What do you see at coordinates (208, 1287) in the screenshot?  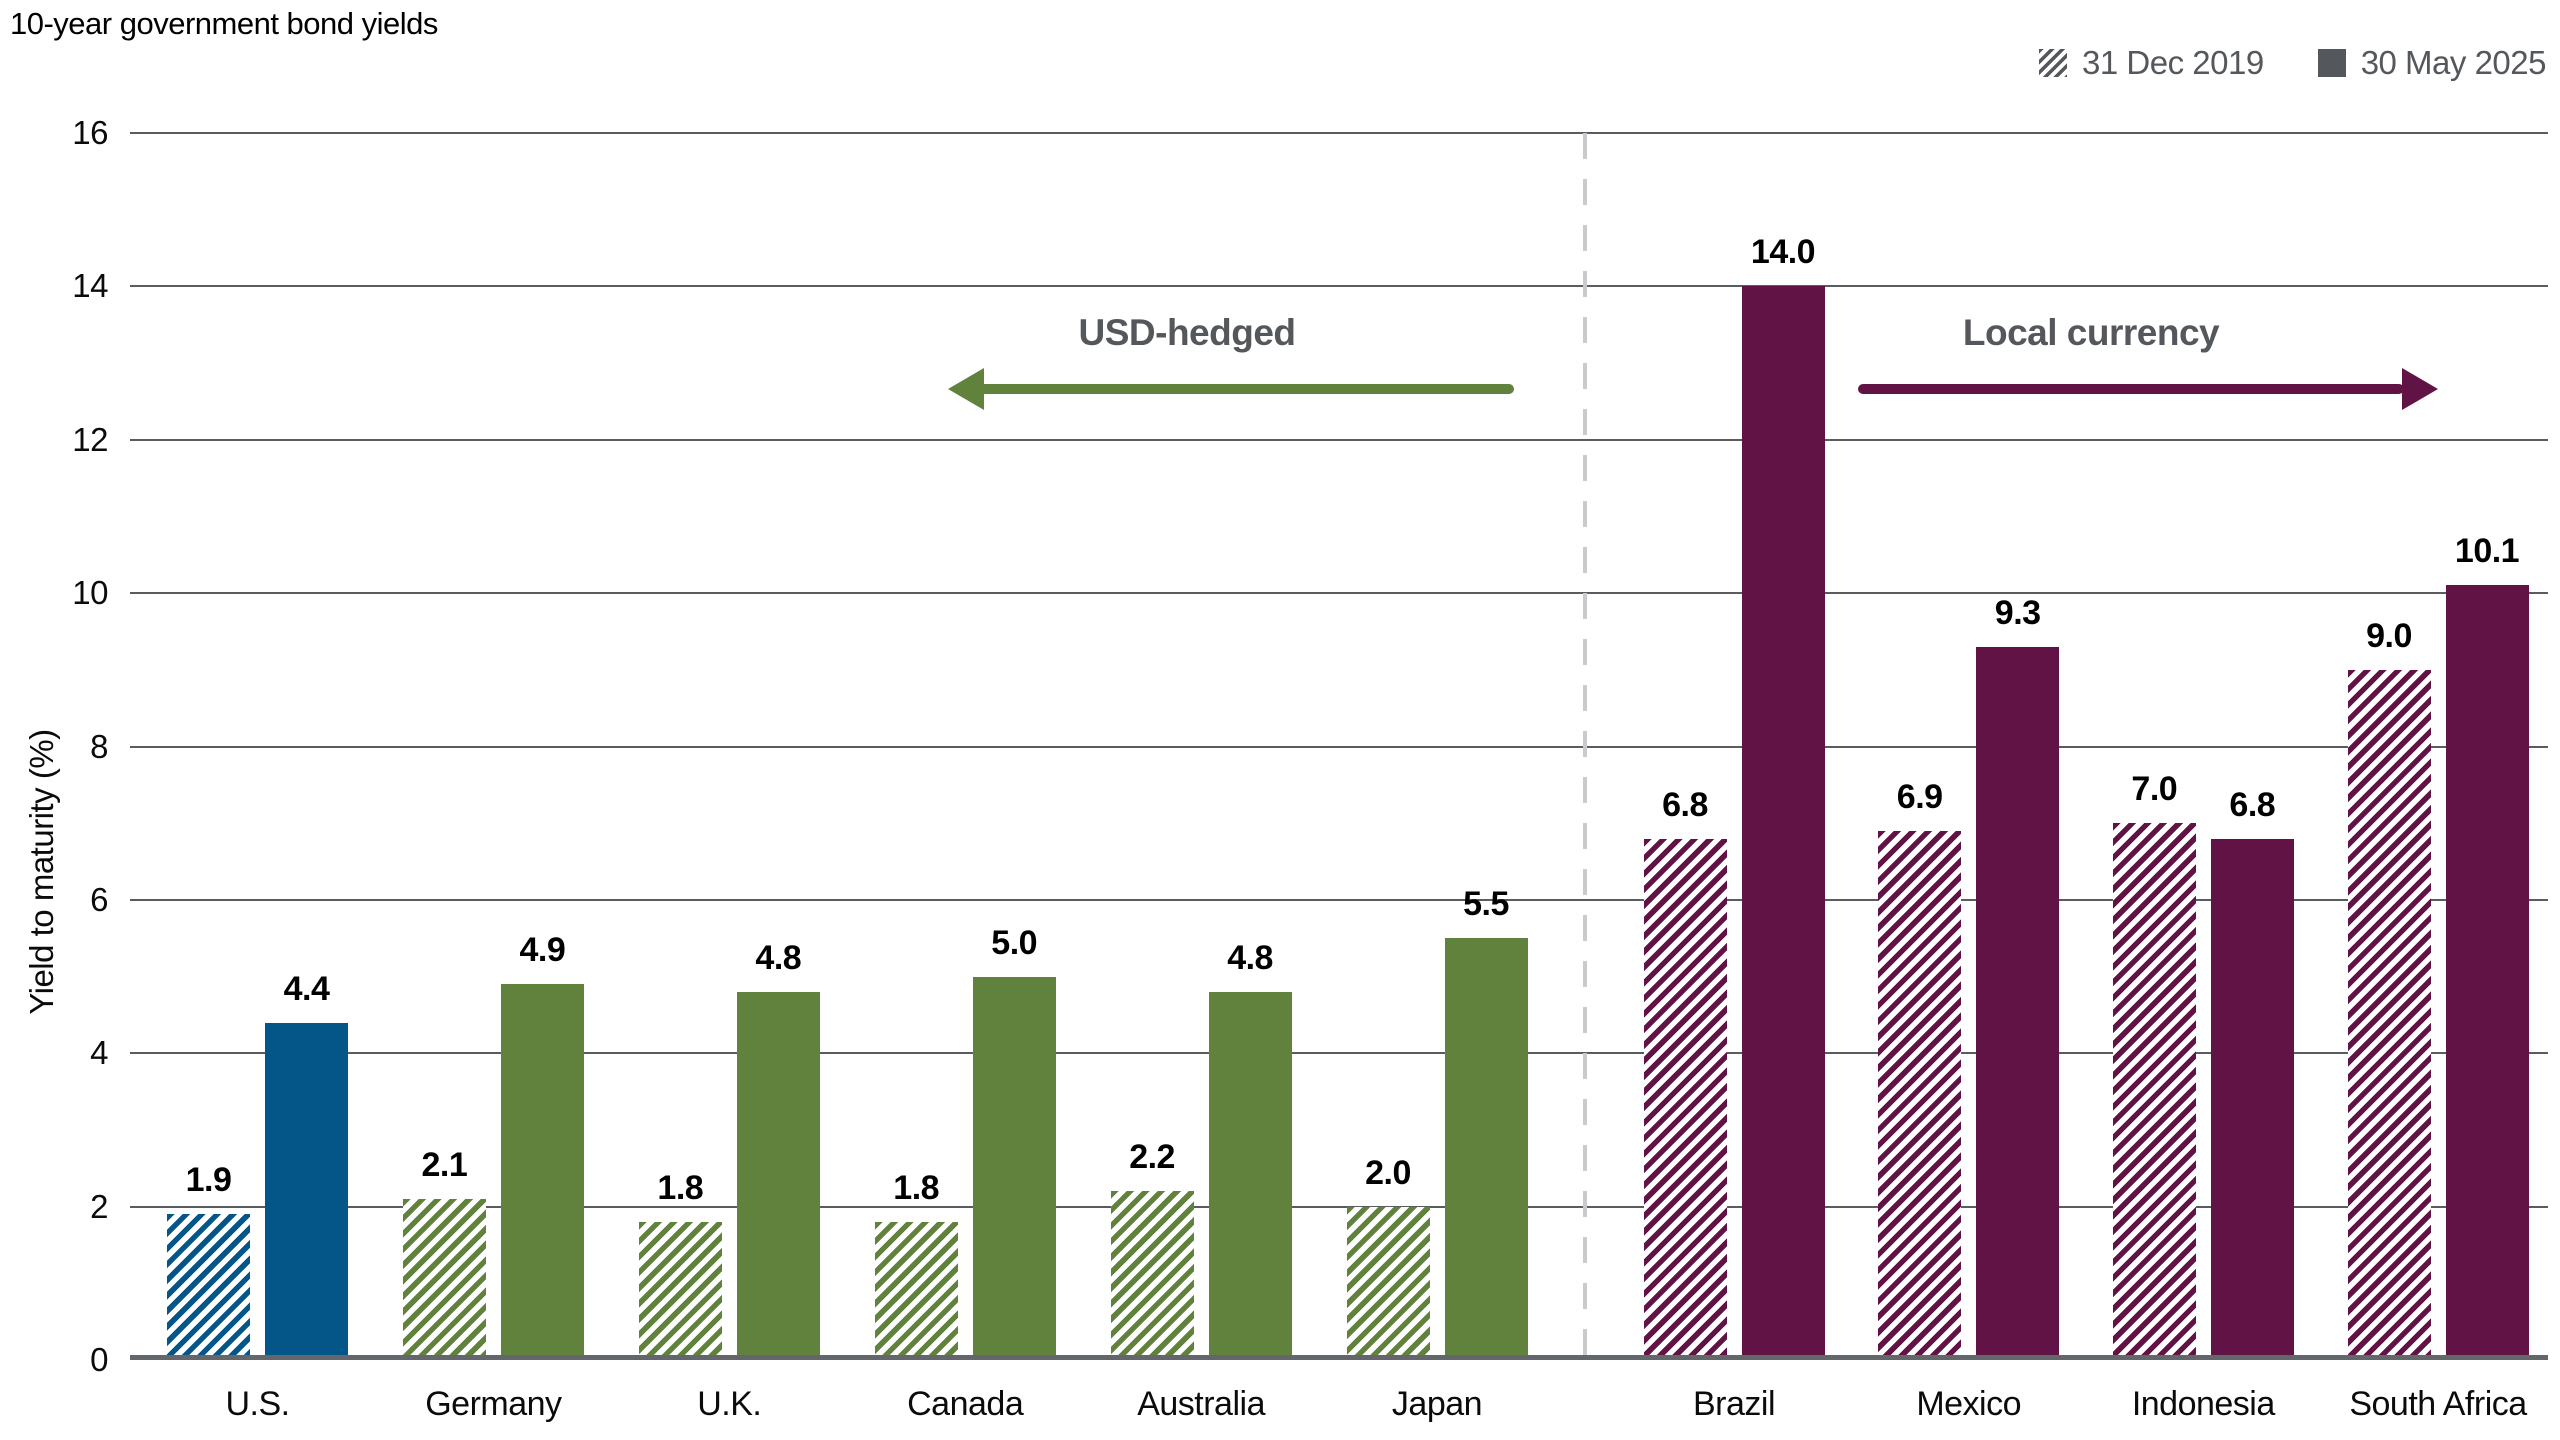 I see `bar-u-s-2019-hatched` at bounding box center [208, 1287].